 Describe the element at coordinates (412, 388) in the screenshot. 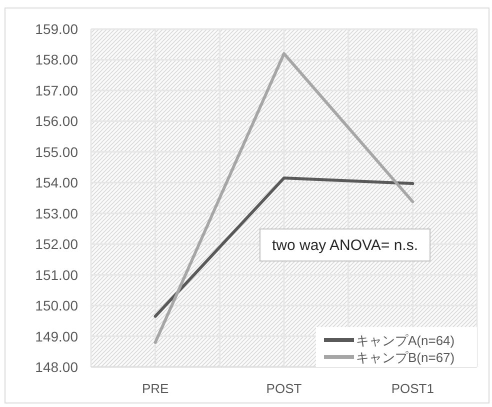

I see `x-tick-label: POST1` at that location.